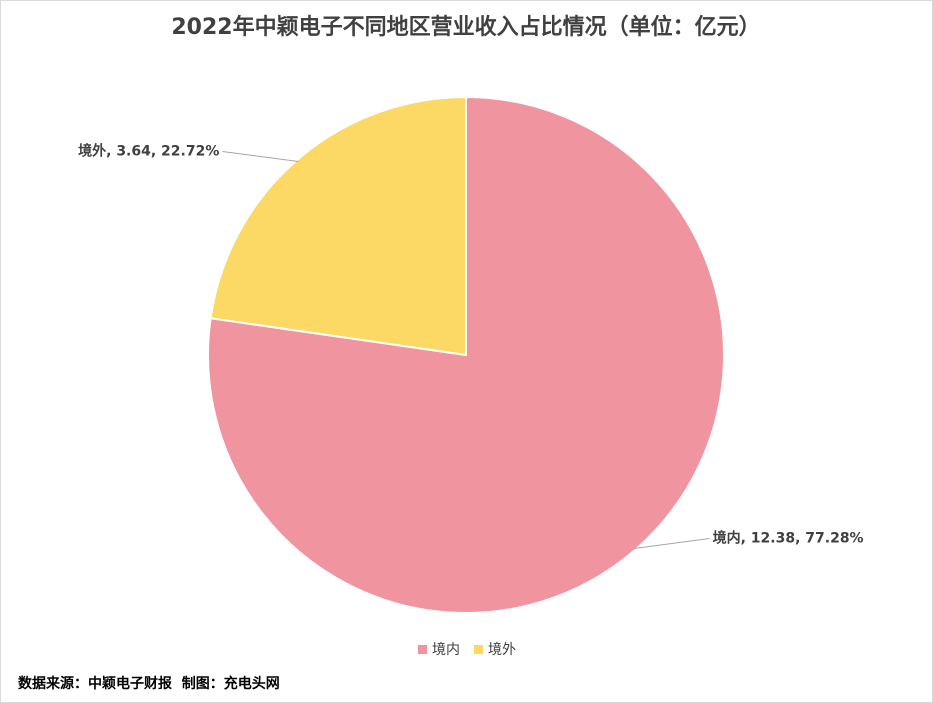 The image size is (933, 703). Describe the element at coordinates (149, 683) in the screenshot. I see `source-note: 数据来源：中颖电子财报 制图：充电头网` at that location.